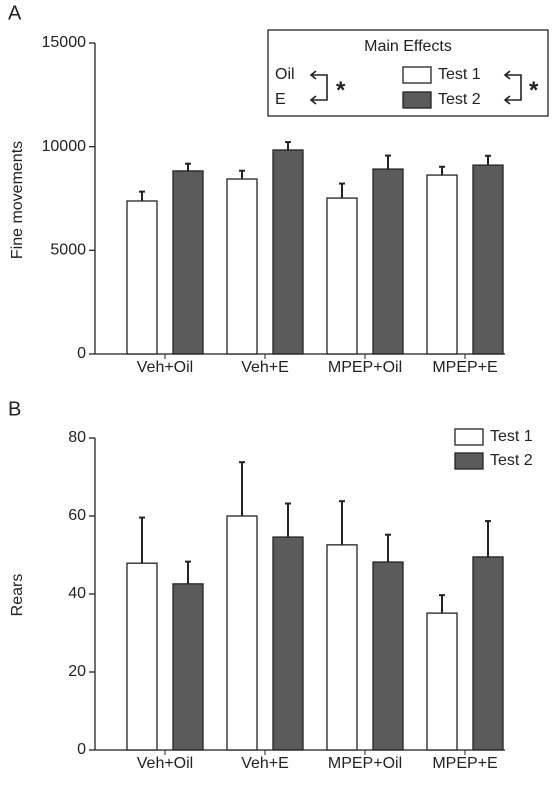  What do you see at coordinates (15, 13) in the screenshot?
I see `panel-label: A` at bounding box center [15, 13].